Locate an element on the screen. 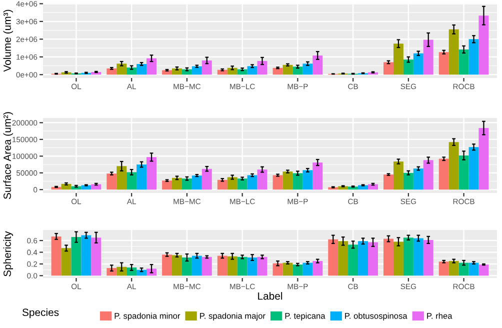 This screenshot has width=502, height=328. legend-label: P. rhea is located at coordinates (439, 315).